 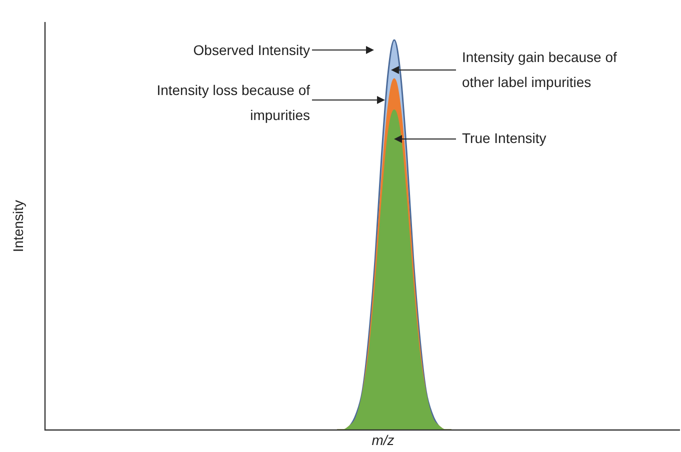 What do you see at coordinates (505, 138) in the screenshot?
I see `annotation: True Intensity` at bounding box center [505, 138].